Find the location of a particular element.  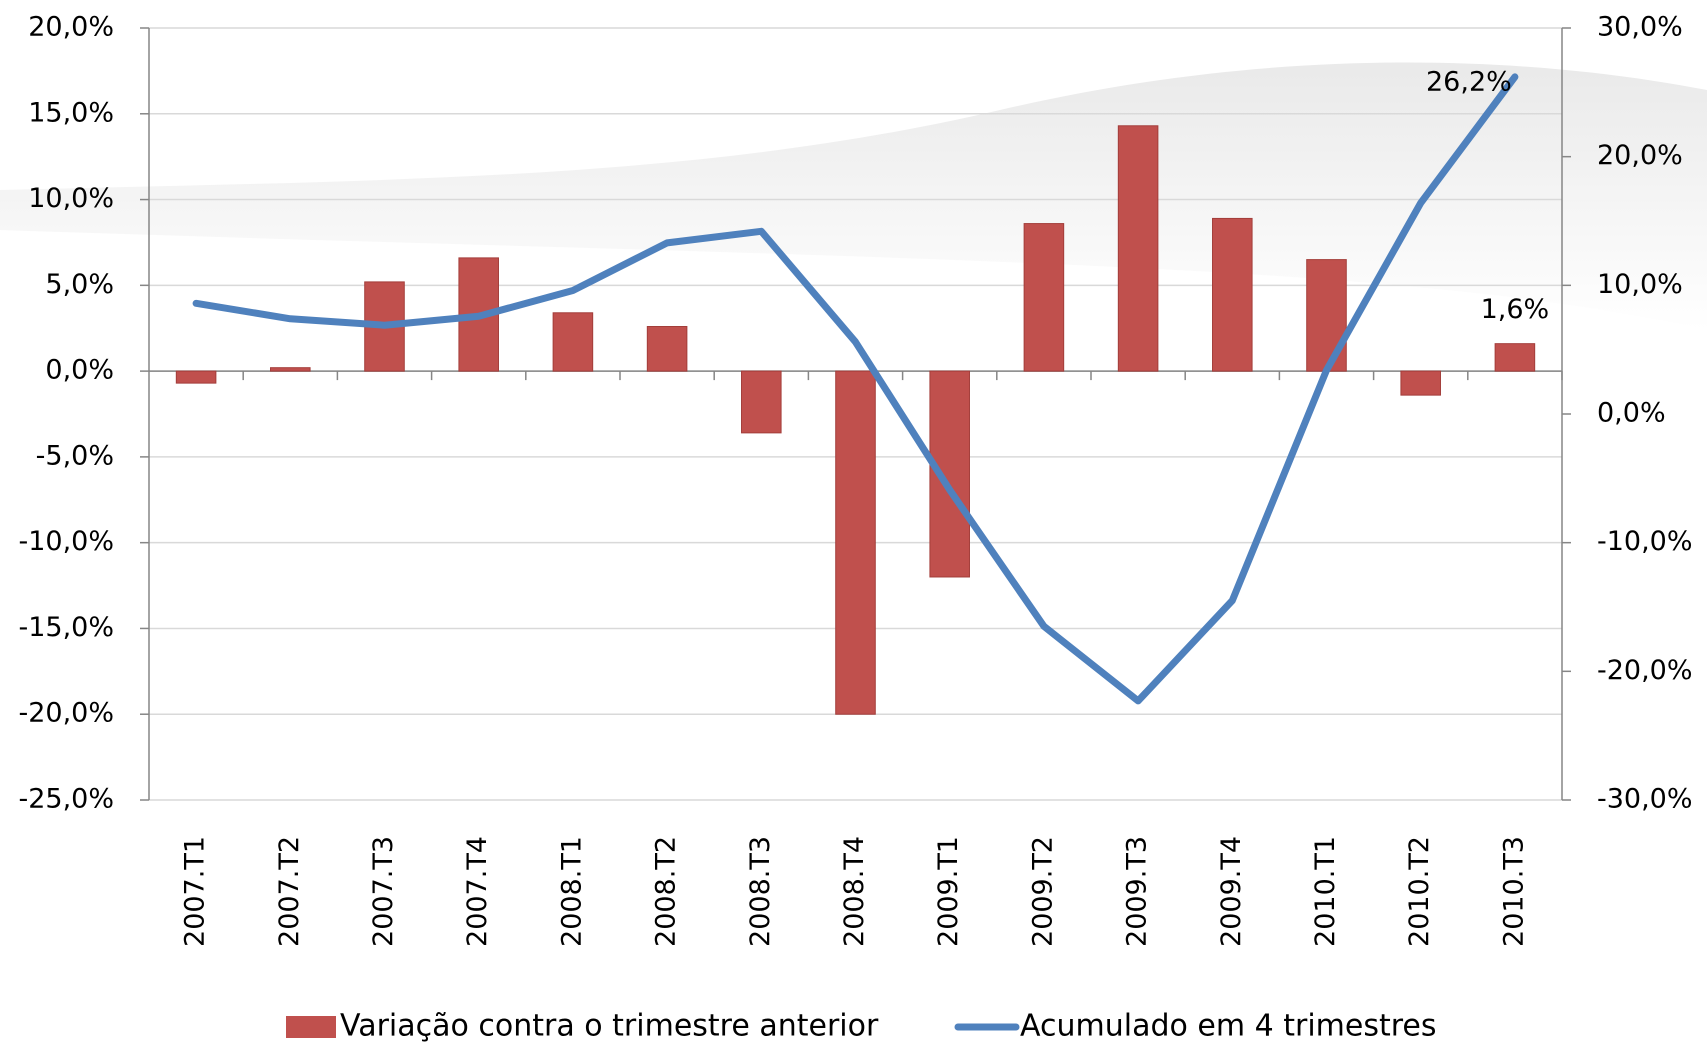

x-tick-label: 2007.T1 is located at coordinates (195, 891).